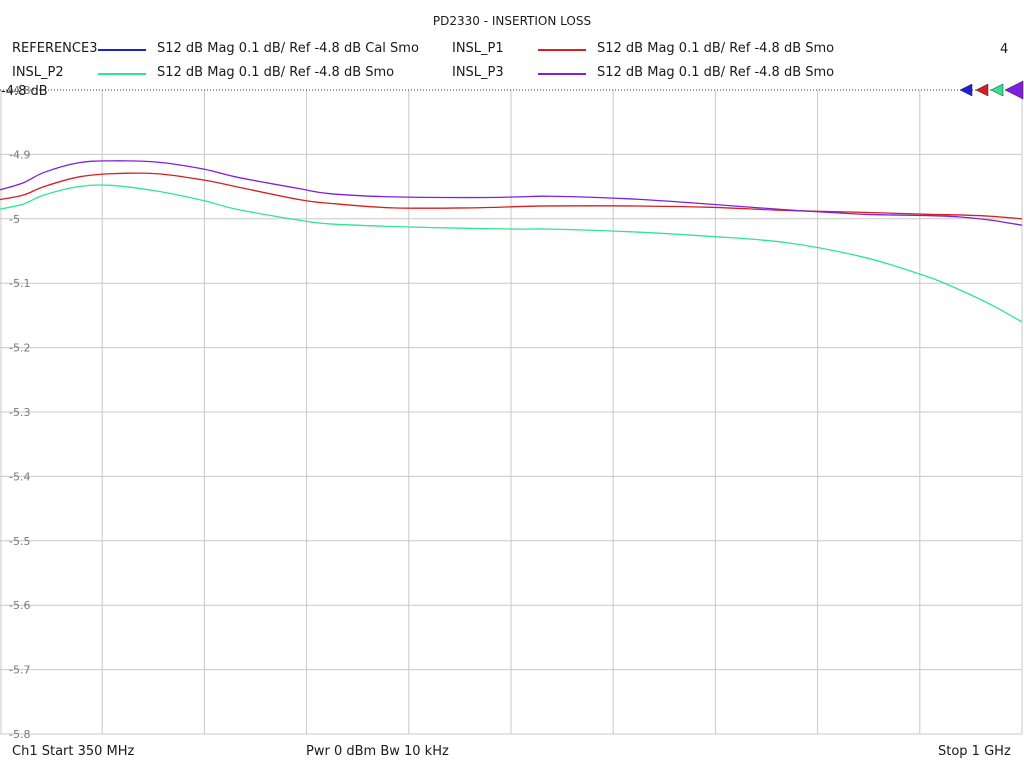 The image size is (1024, 768). Describe the element at coordinates (478, 48) in the screenshot. I see `legend-name: INSL_P1` at that location.